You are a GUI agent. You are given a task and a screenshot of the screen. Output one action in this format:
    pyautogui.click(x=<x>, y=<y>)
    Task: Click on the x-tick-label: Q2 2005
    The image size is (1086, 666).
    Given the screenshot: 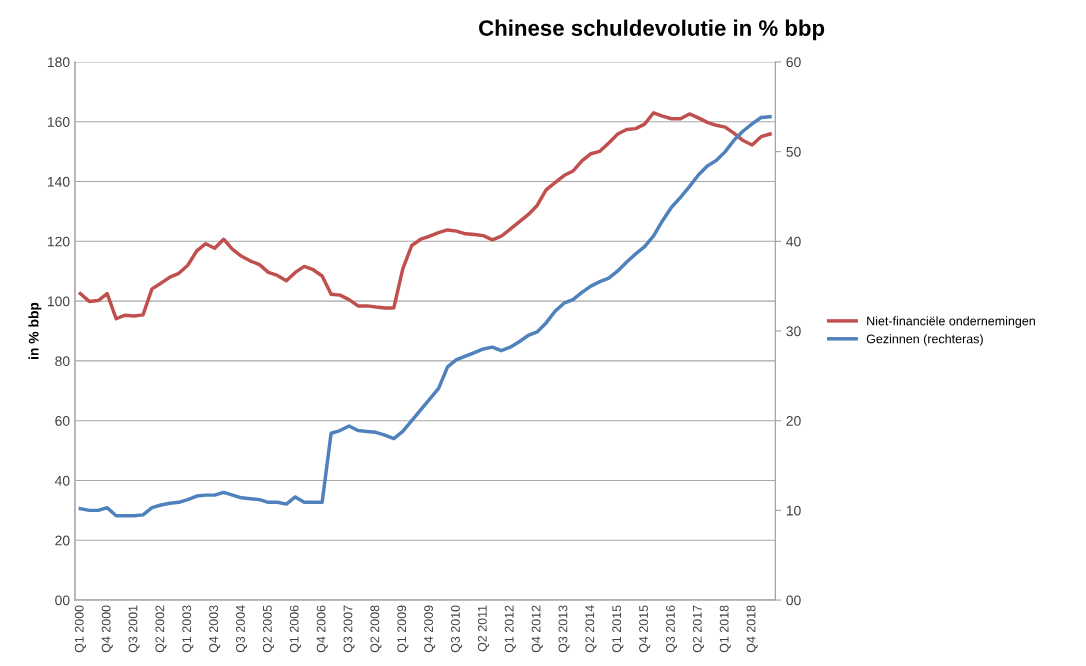 What is the action you would take?
    pyautogui.click(x=268, y=629)
    